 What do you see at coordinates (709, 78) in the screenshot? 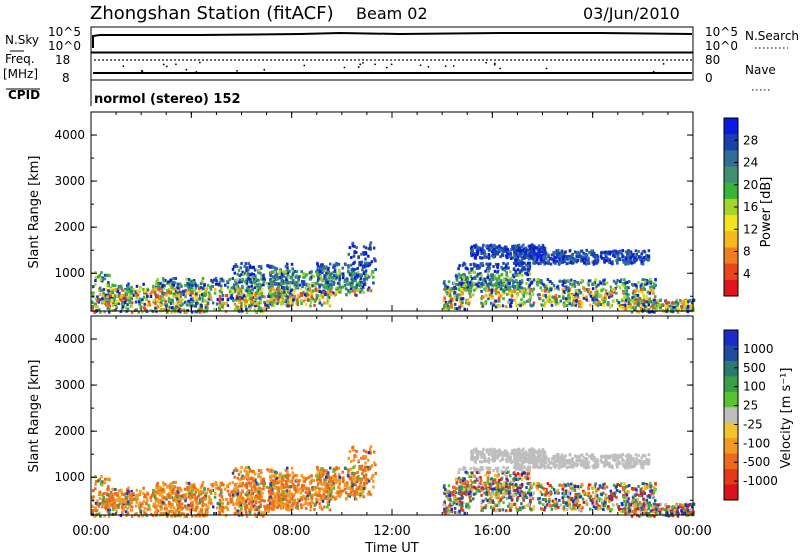
I see `nave-bottom-tick: 0` at bounding box center [709, 78].